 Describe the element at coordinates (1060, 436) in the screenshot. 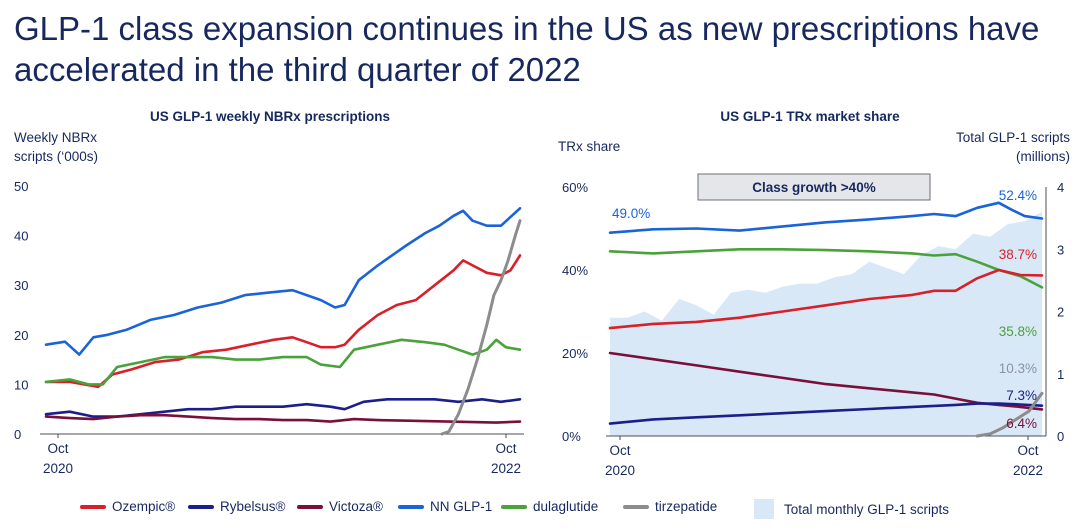

I see `right-y-tick-label: 0` at that location.